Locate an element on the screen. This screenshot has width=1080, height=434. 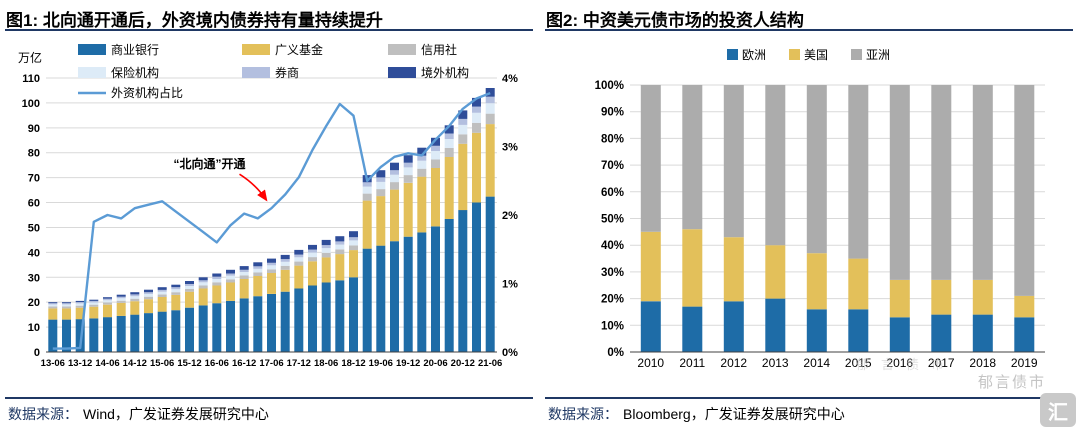
svg-text: 券商 is located at coordinates (287, 72).